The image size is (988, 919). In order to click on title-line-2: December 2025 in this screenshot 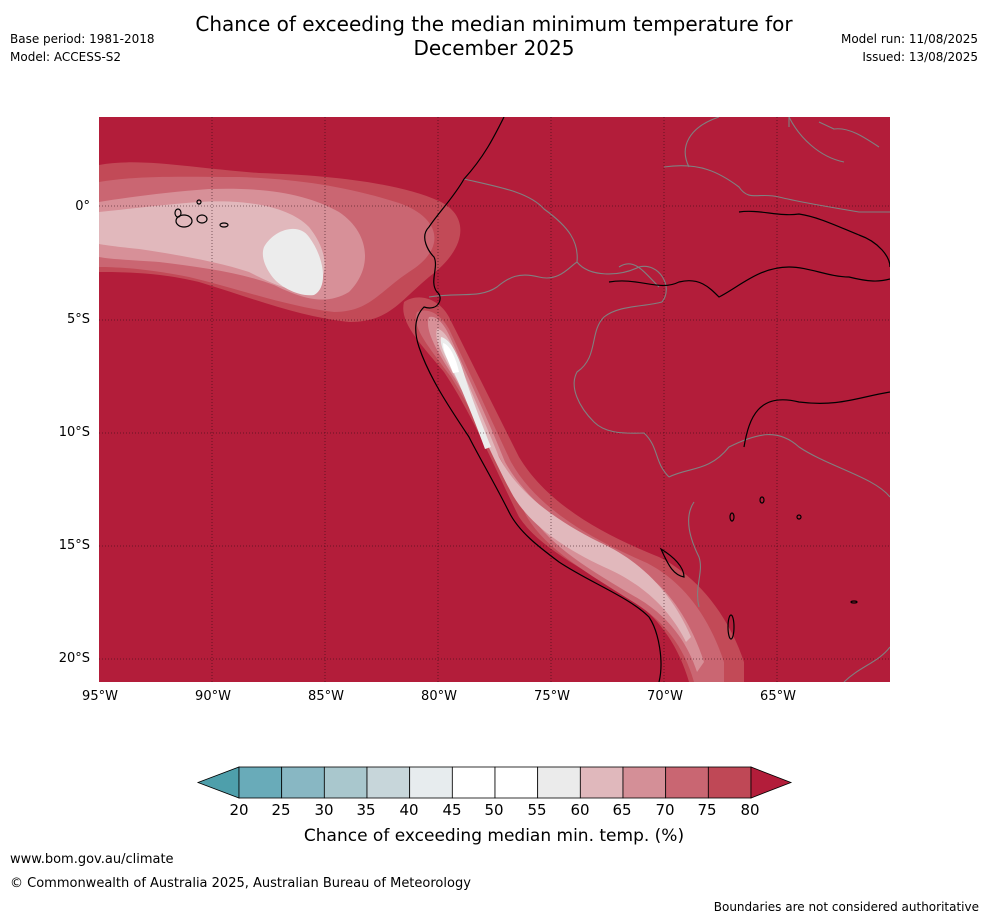, I will do `click(494, 48)`.